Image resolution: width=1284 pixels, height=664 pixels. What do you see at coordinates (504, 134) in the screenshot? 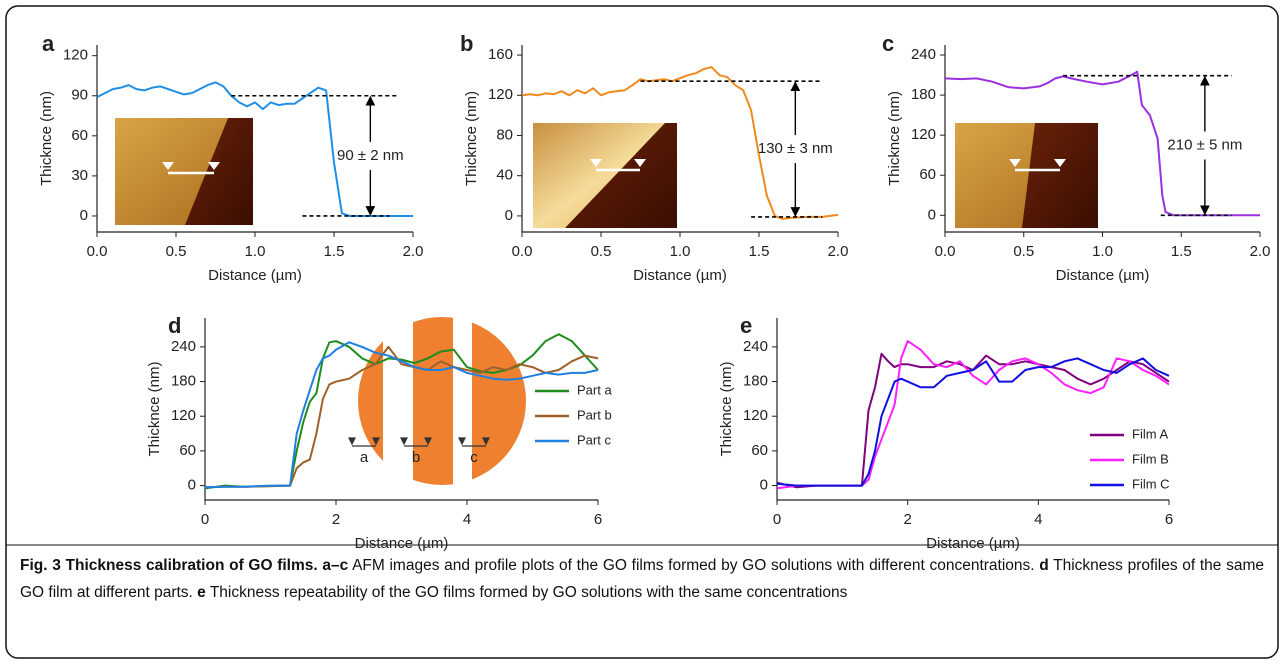
I see `y-tick-label: 80` at bounding box center [504, 134].